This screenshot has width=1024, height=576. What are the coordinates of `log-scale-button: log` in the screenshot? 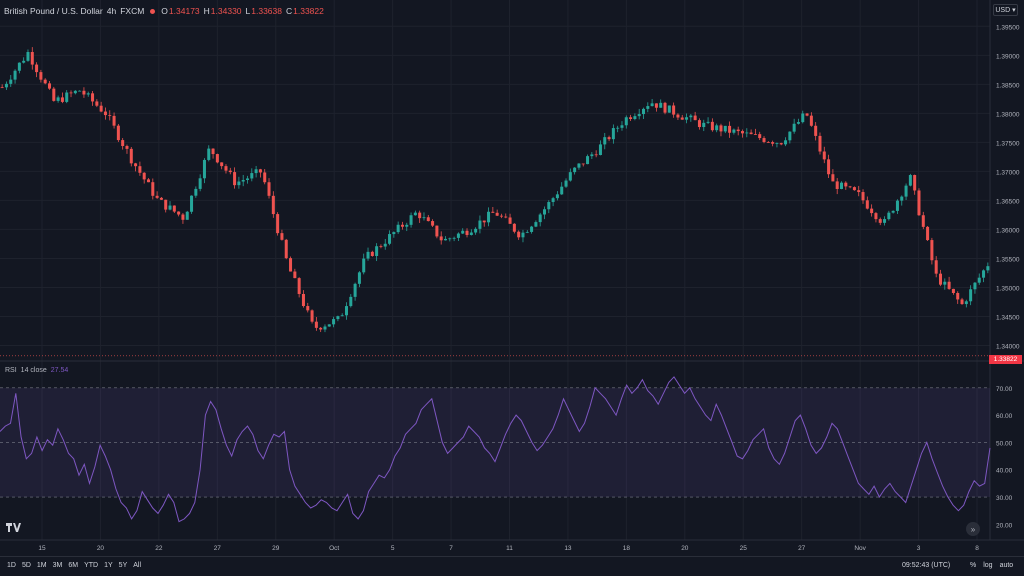 It's located at (988, 565).